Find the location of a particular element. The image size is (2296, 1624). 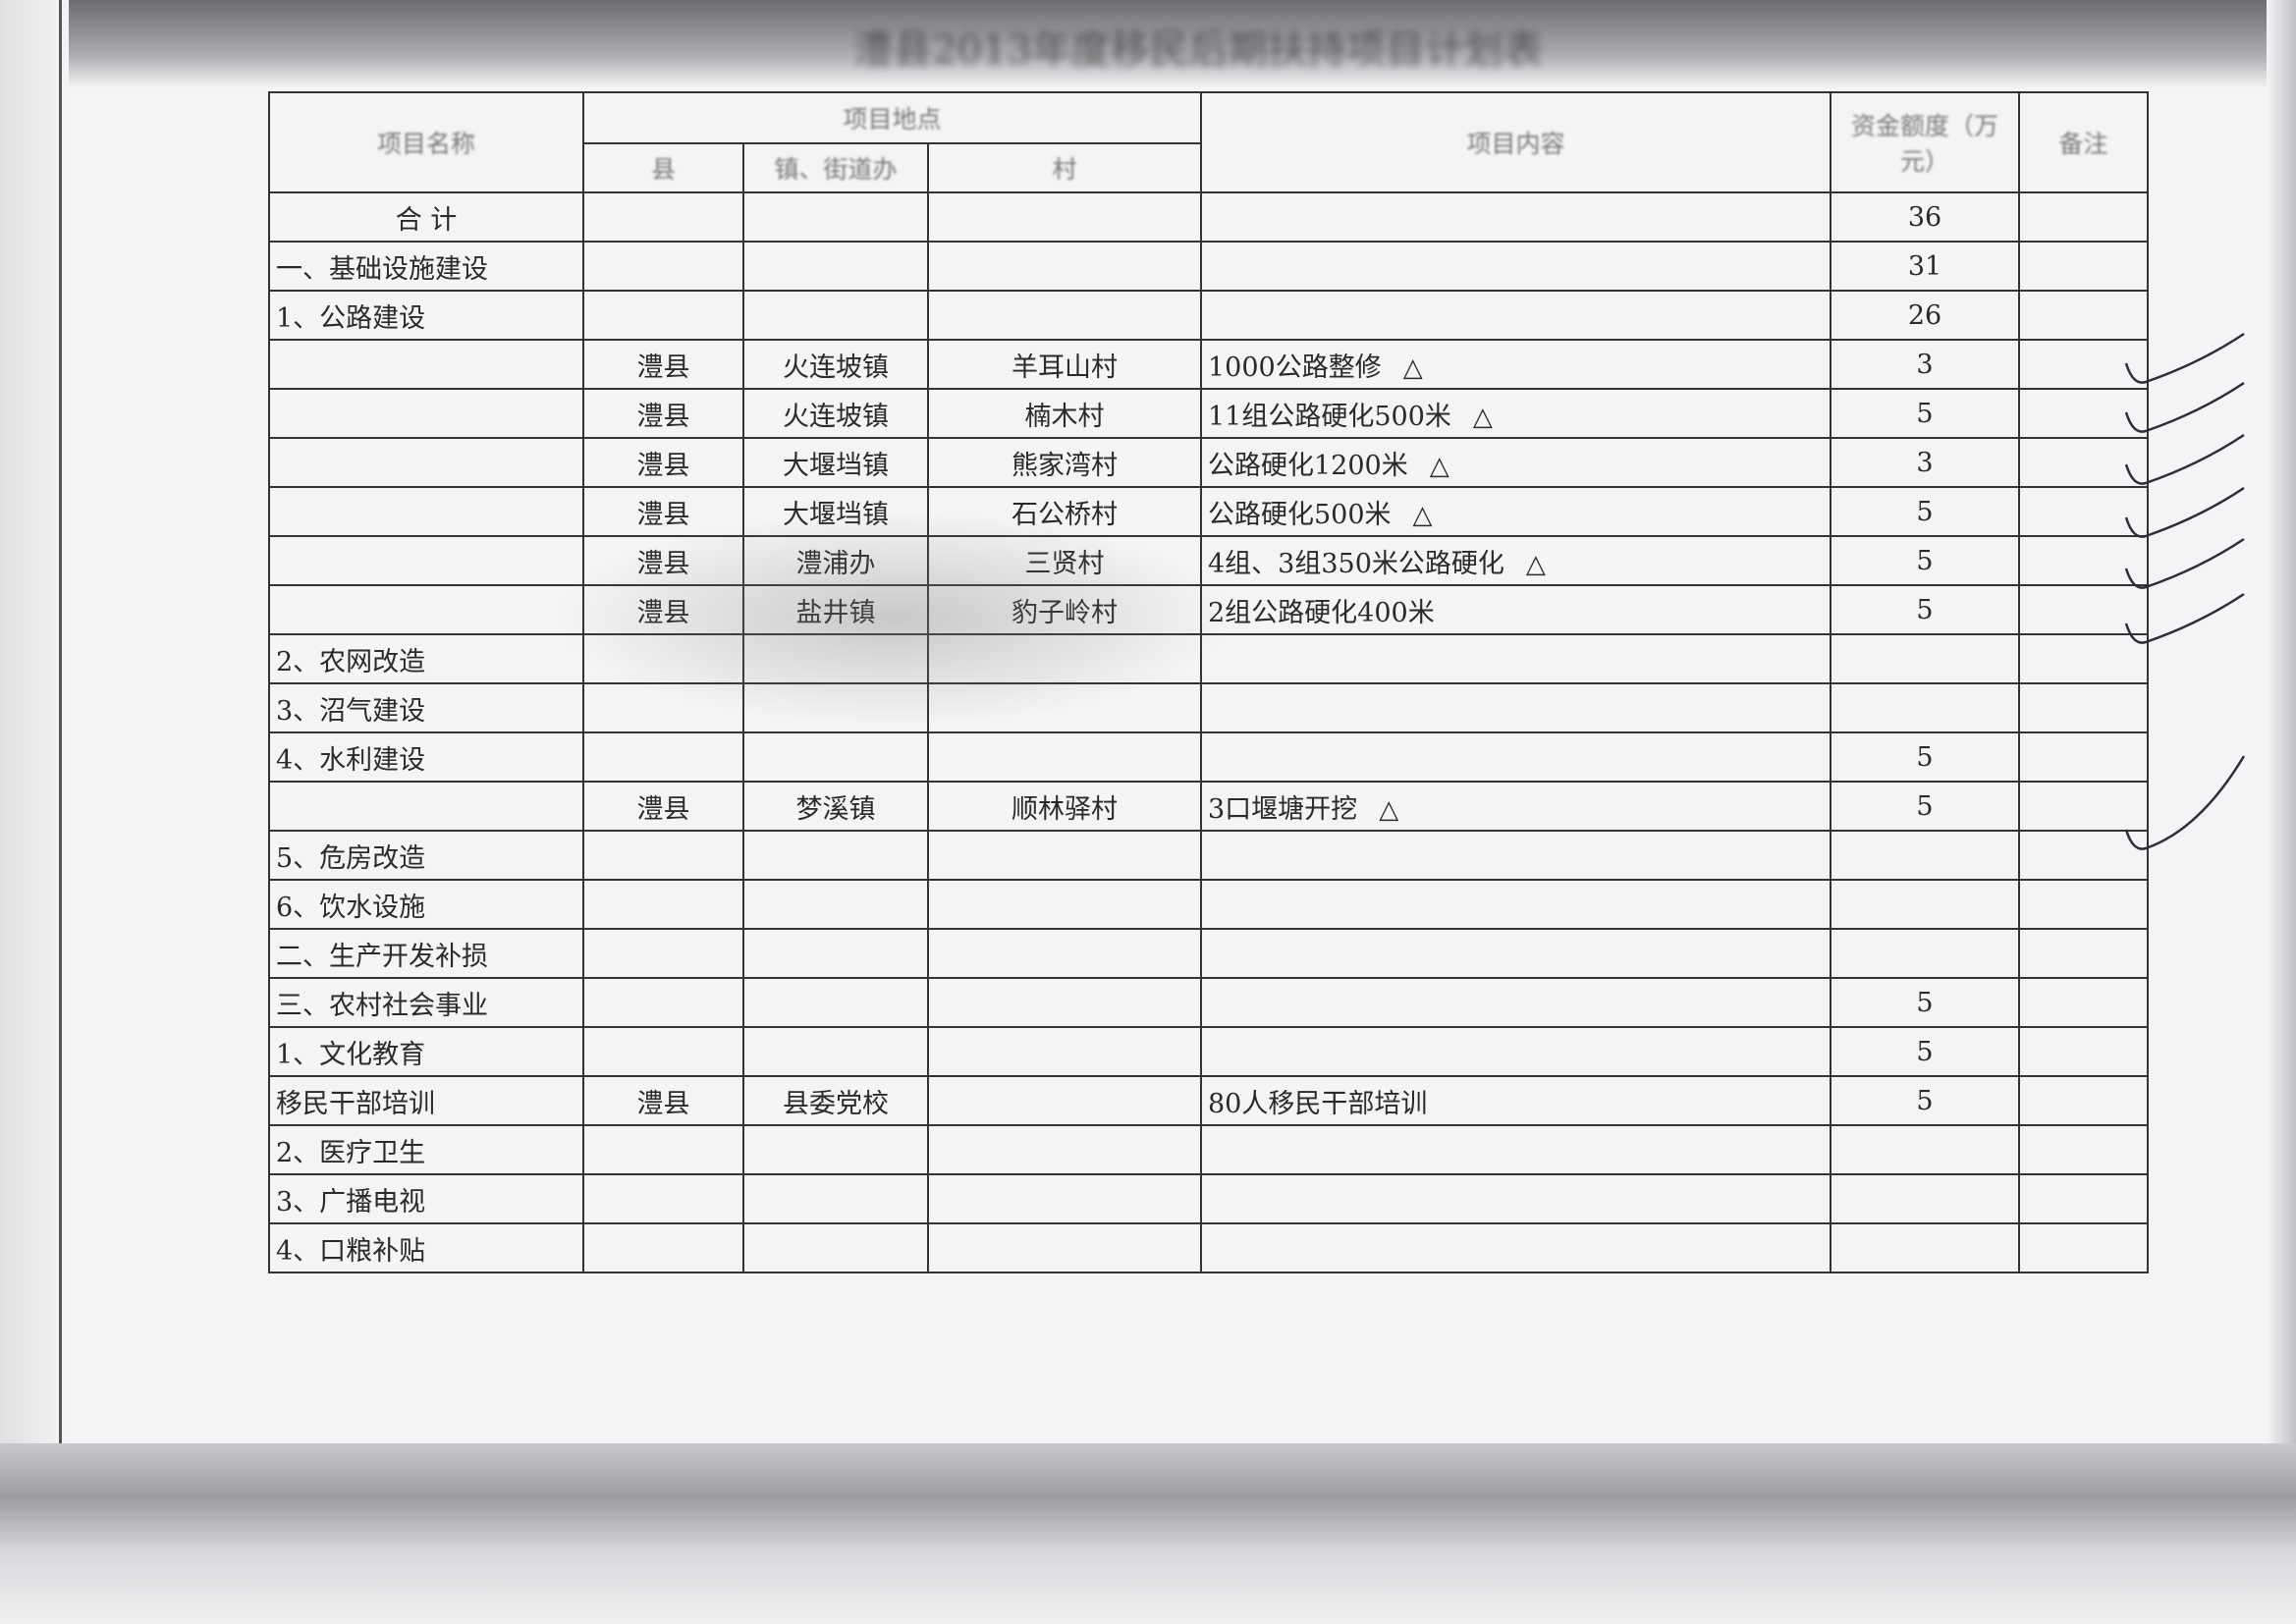

cell-name: 1、公路建设 is located at coordinates (426, 315).